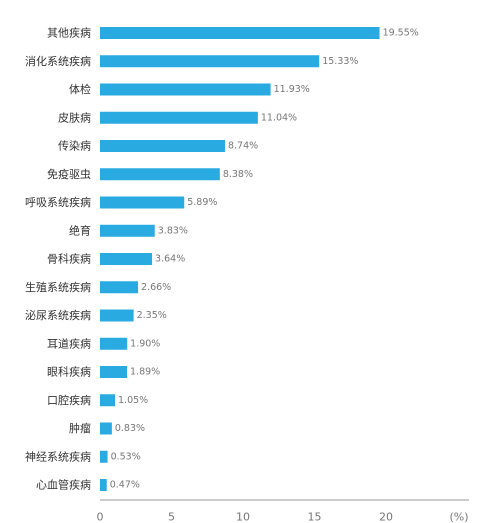 Image resolution: width=500 pixels, height=523 pixels. What do you see at coordinates (238, 174) in the screenshot?
I see `data-label: 8.38%` at bounding box center [238, 174].